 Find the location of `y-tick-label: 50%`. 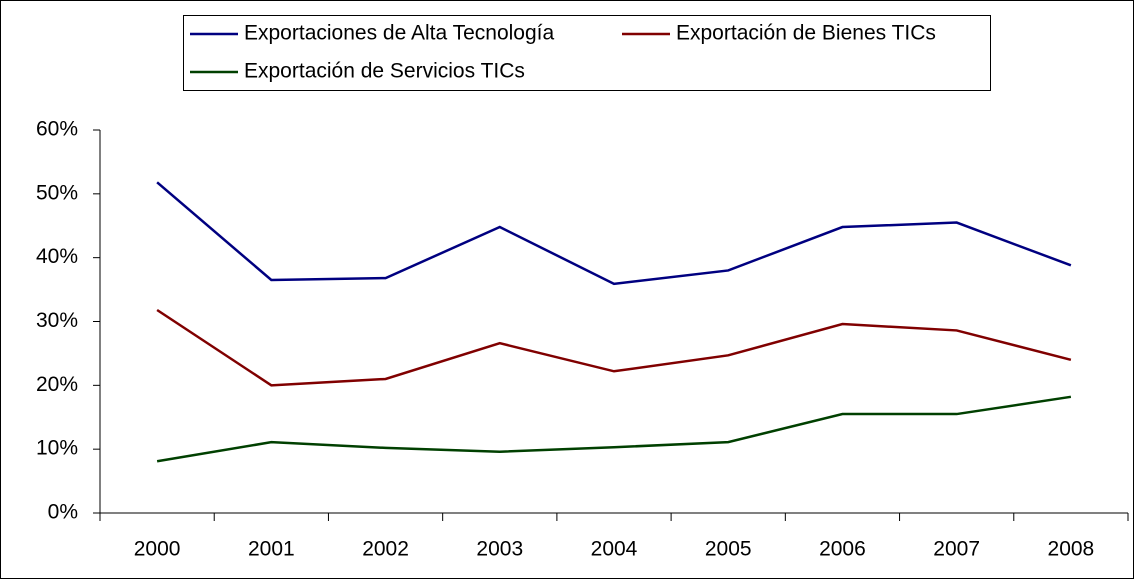

y-tick-label: 50% is located at coordinates (57, 192).